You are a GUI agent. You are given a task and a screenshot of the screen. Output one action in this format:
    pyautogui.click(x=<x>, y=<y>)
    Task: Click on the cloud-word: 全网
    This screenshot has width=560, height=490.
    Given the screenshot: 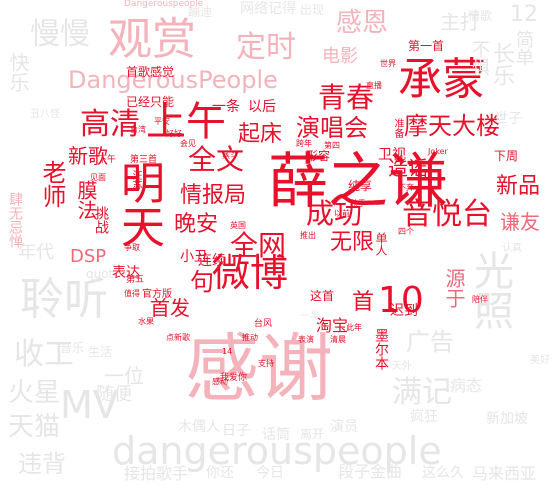 What is the action you would take?
    pyautogui.click(x=258, y=245)
    